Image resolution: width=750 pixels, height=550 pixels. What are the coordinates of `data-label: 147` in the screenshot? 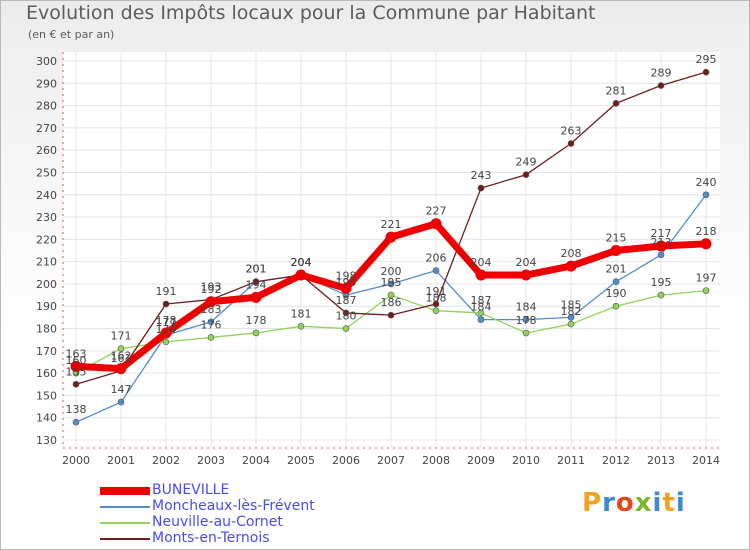 It's located at (121, 389).